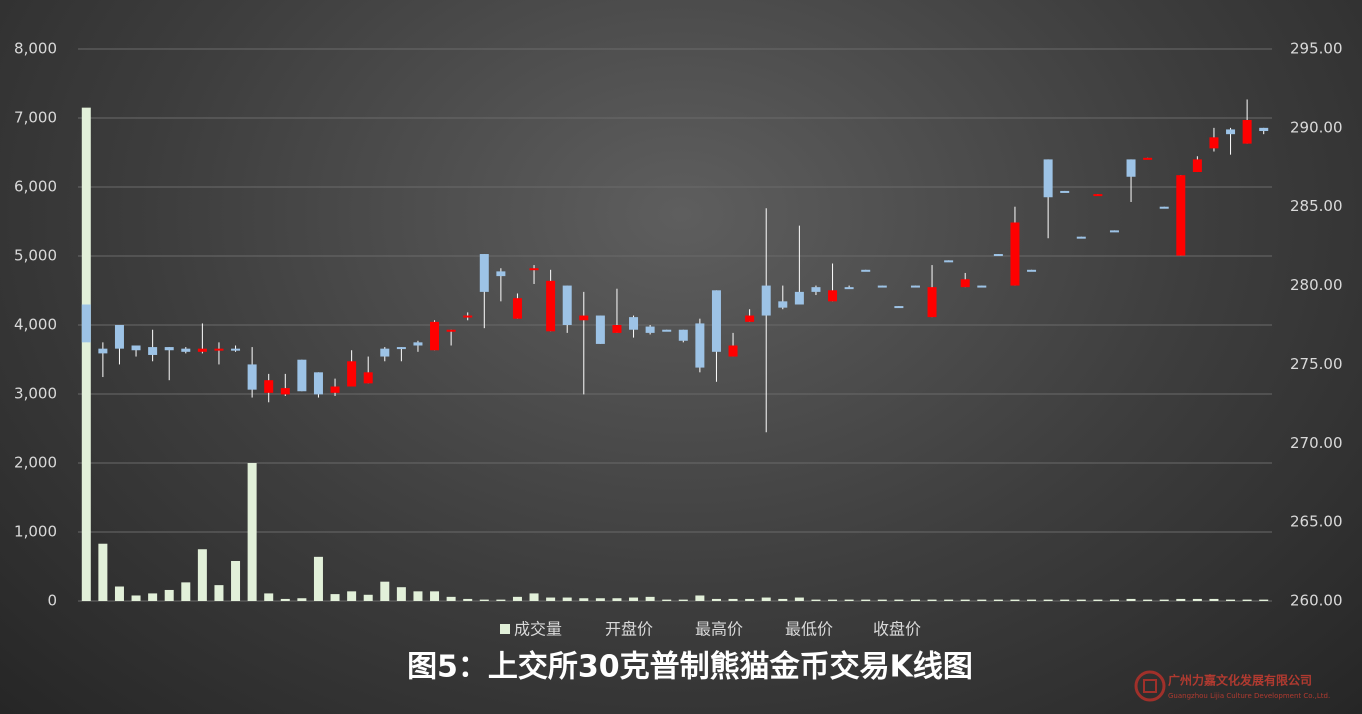  I want to click on legend-label: 成交量, so click(538, 629).